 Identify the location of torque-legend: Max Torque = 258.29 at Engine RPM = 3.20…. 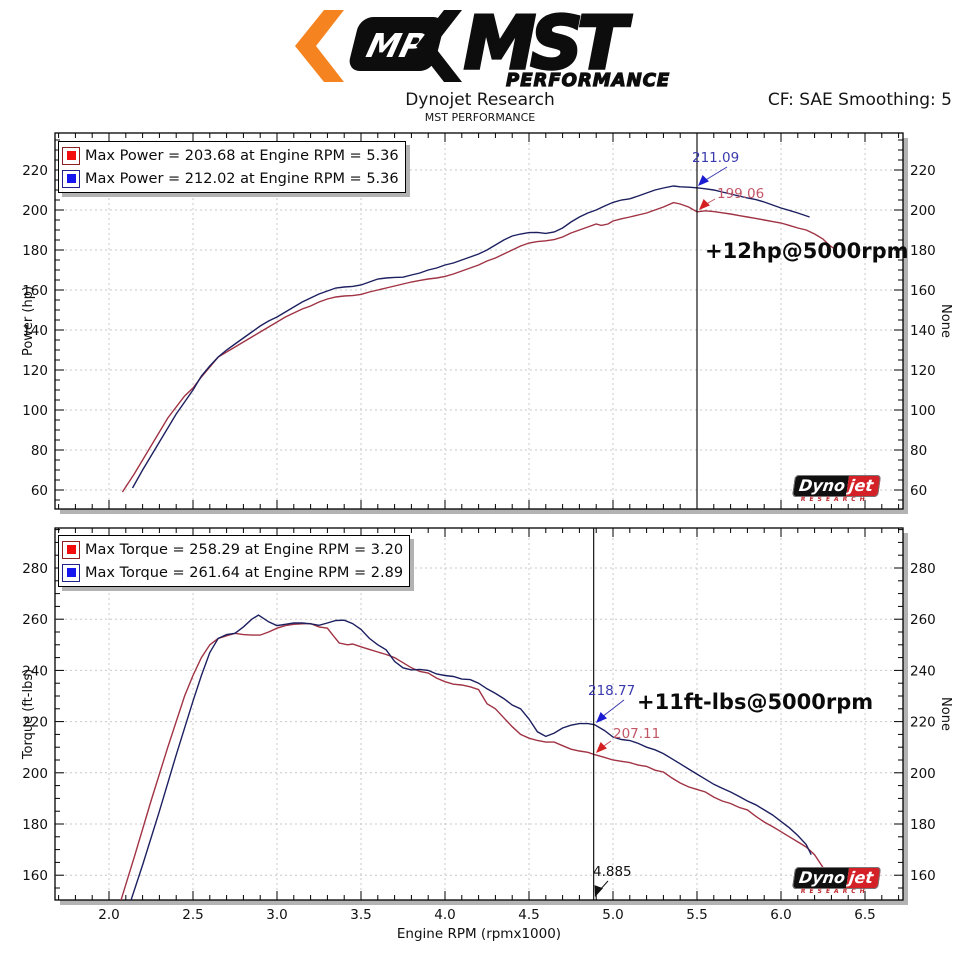
(234, 561).